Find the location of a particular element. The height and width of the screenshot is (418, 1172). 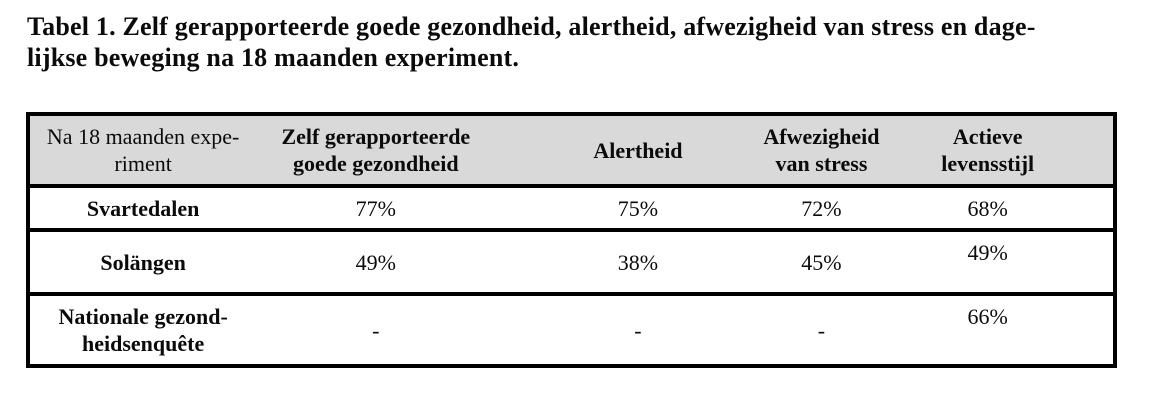

cell-svartedalen-goede-gezondheid: 77% is located at coordinates (376, 207).